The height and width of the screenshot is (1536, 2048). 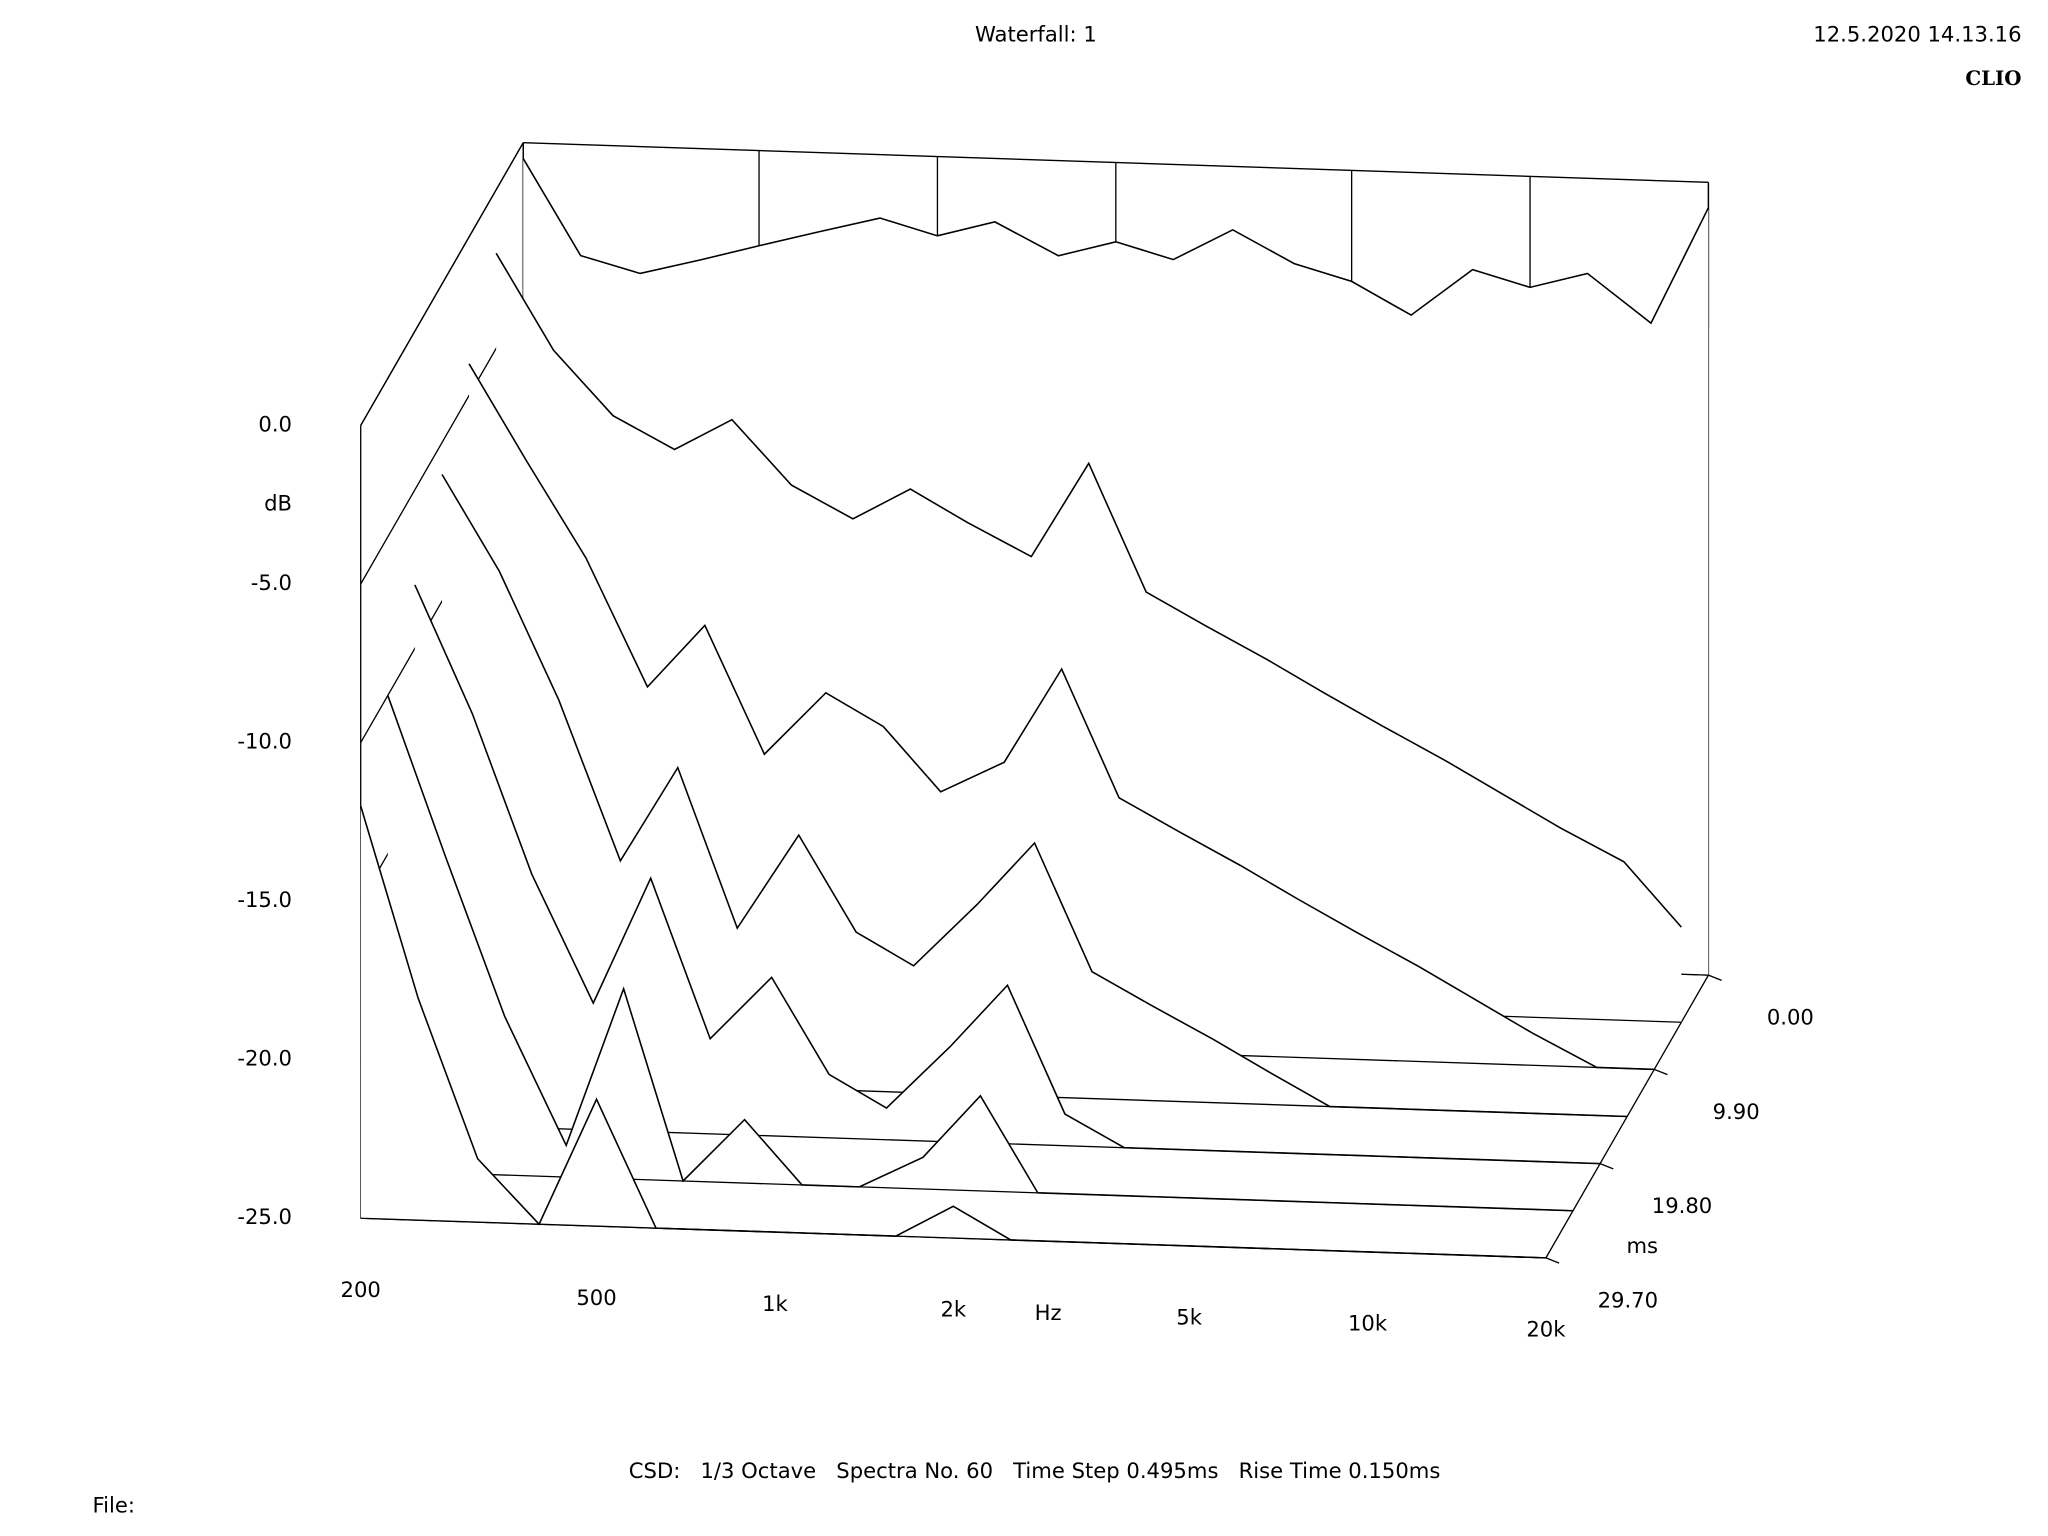 I want to click on z-tick-label: 0.00, so click(x=1790, y=1017).